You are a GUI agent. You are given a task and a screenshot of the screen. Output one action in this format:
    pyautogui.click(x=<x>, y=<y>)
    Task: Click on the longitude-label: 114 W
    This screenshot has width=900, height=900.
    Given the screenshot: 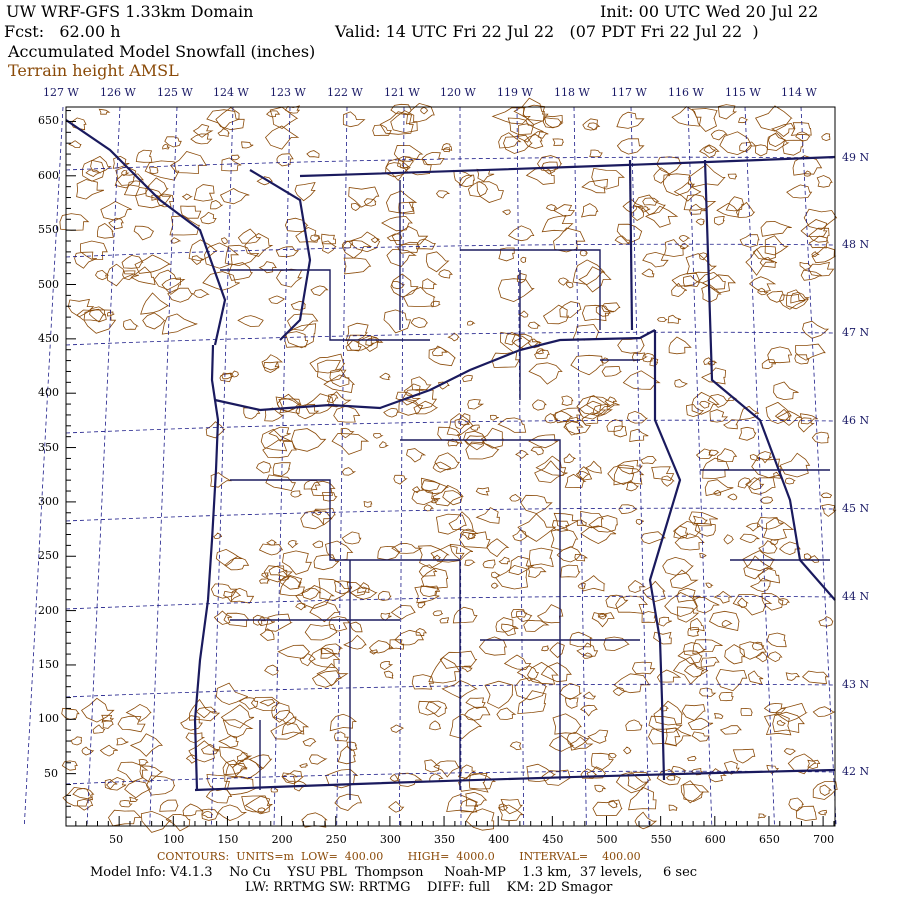 What is the action you would take?
    pyautogui.click(x=799, y=92)
    